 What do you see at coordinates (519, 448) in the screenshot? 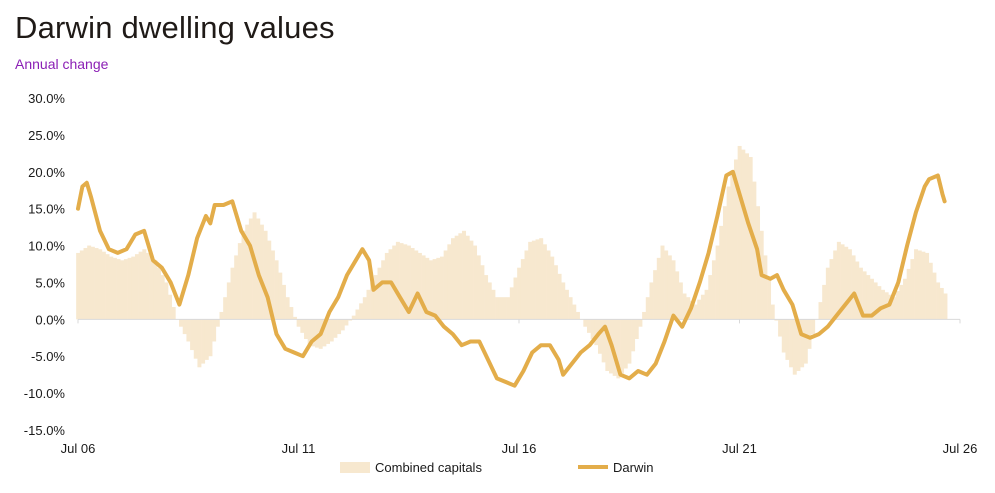
I see `x-tick-label: Jul 16` at bounding box center [519, 448].